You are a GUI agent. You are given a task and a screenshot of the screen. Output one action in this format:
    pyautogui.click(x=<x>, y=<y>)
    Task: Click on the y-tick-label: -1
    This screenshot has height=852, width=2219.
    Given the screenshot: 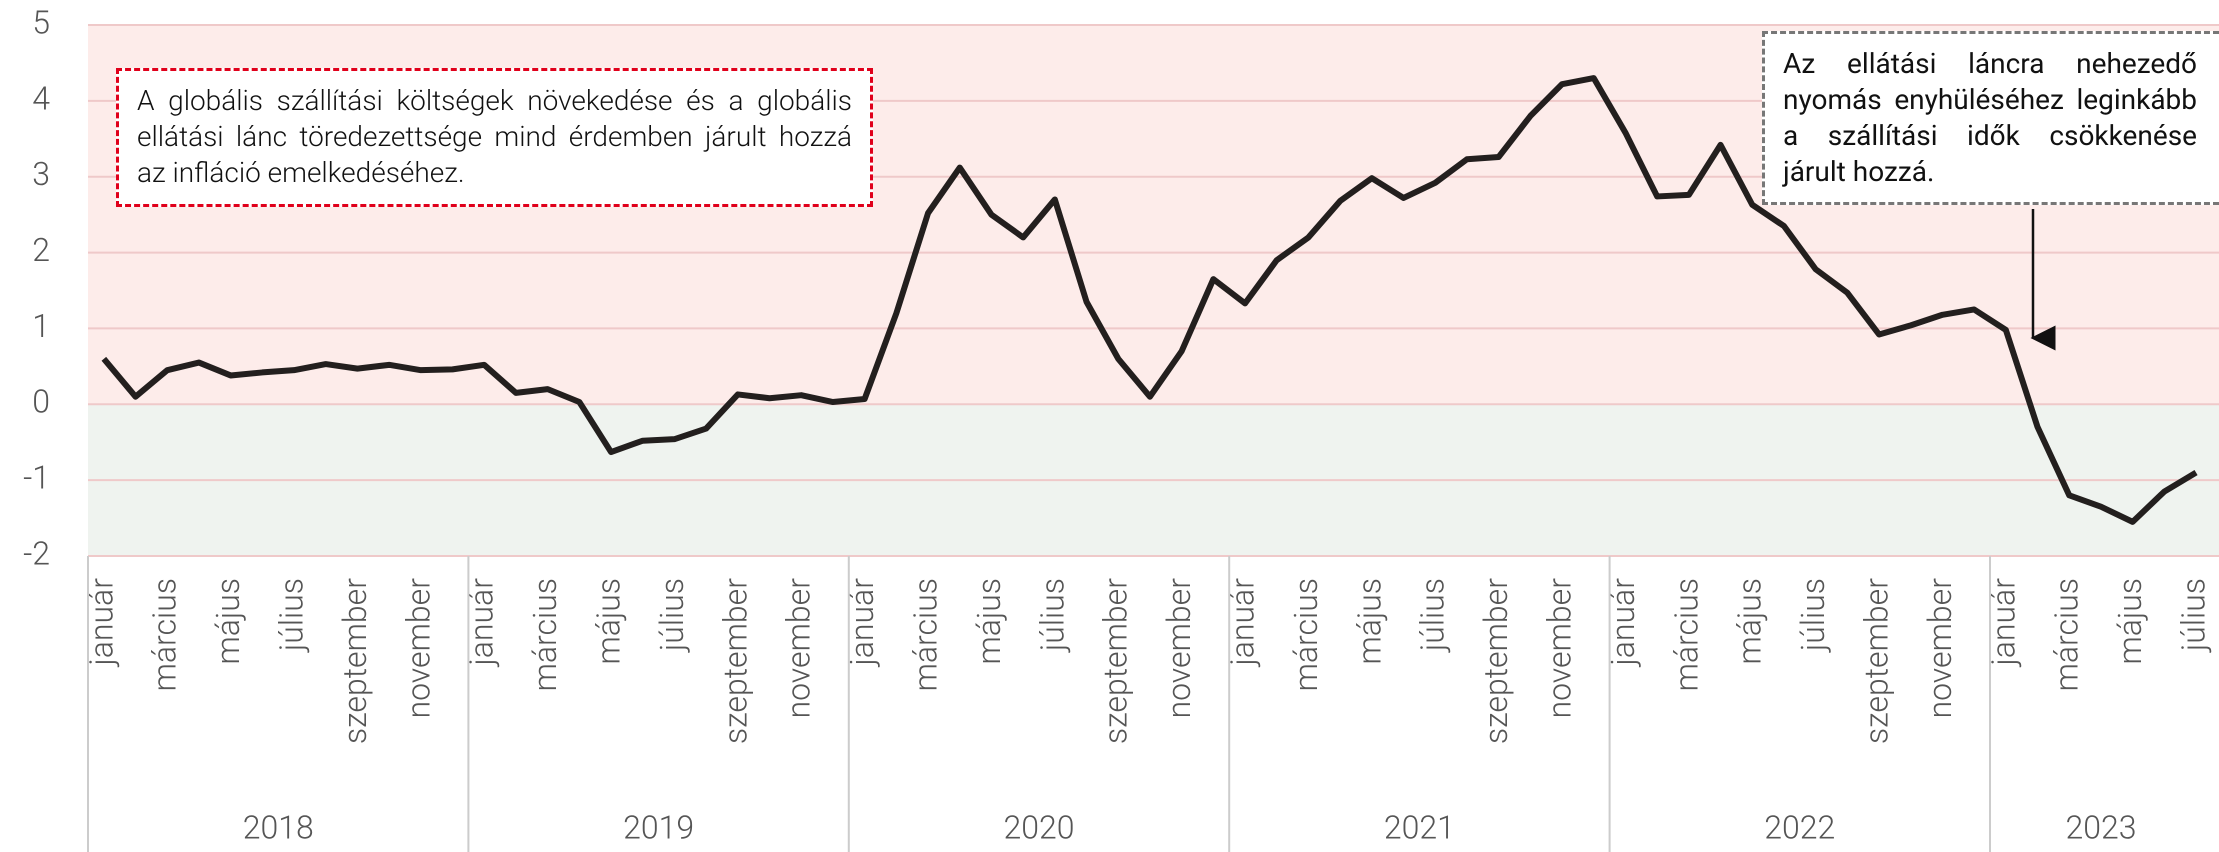 What is the action you would take?
    pyautogui.click(x=36, y=478)
    